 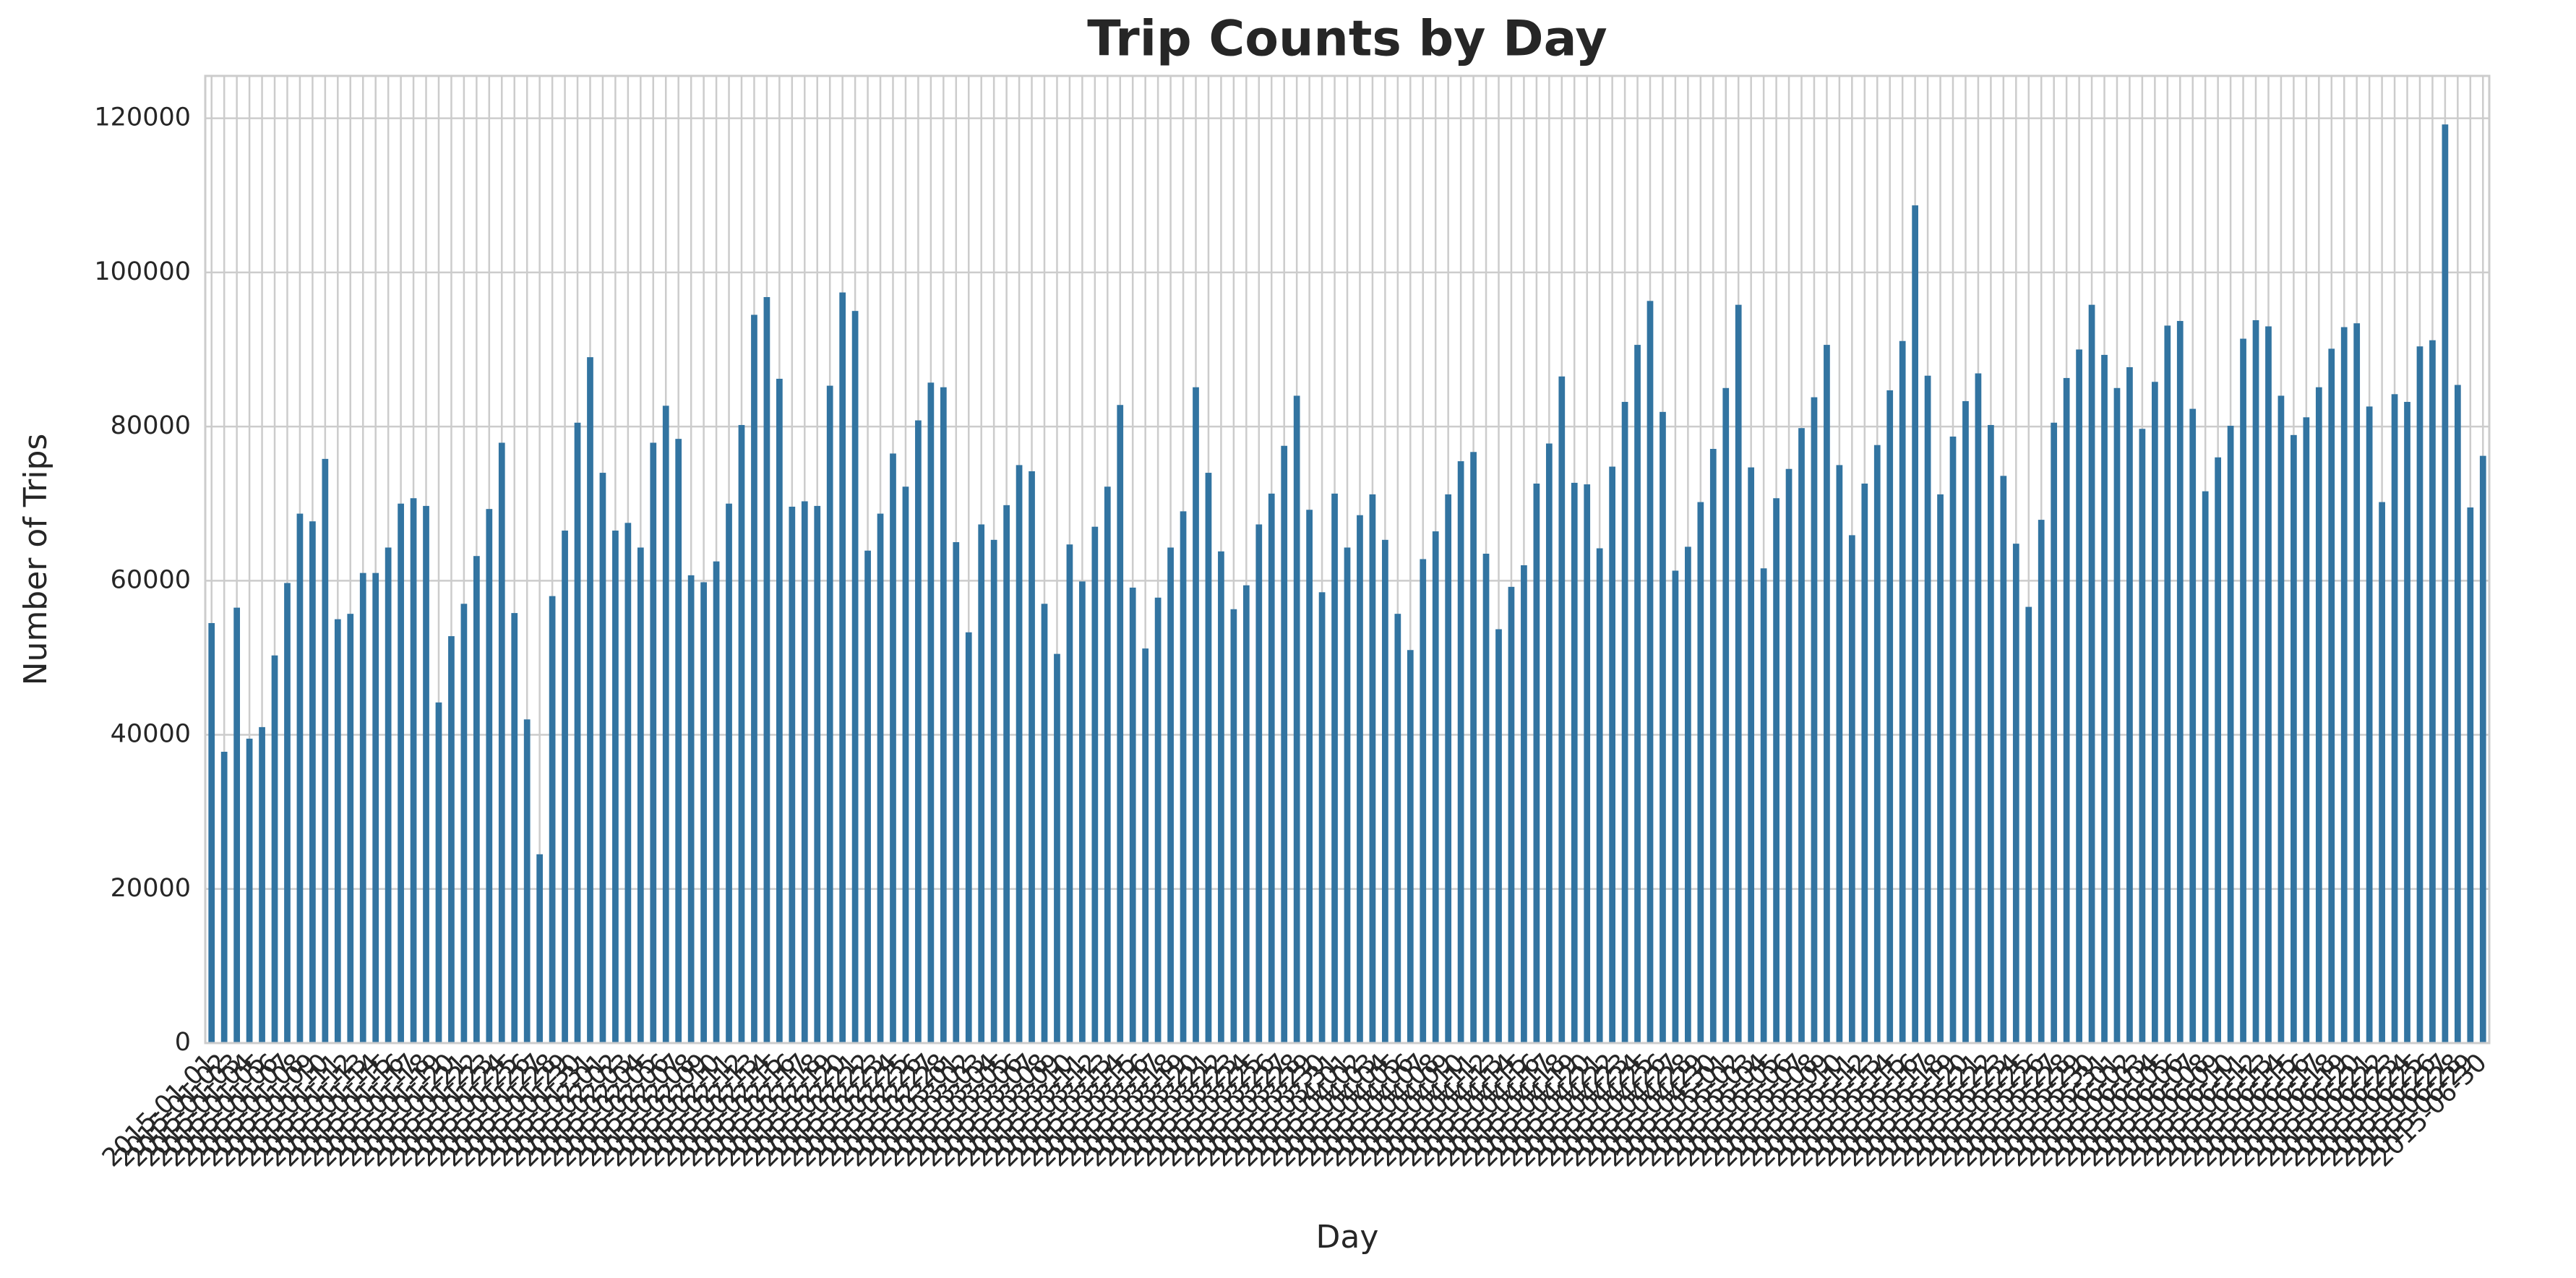 What do you see at coordinates (36, 560) in the screenshot?
I see `y-axis-label: Number of Trips` at bounding box center [36, 560].